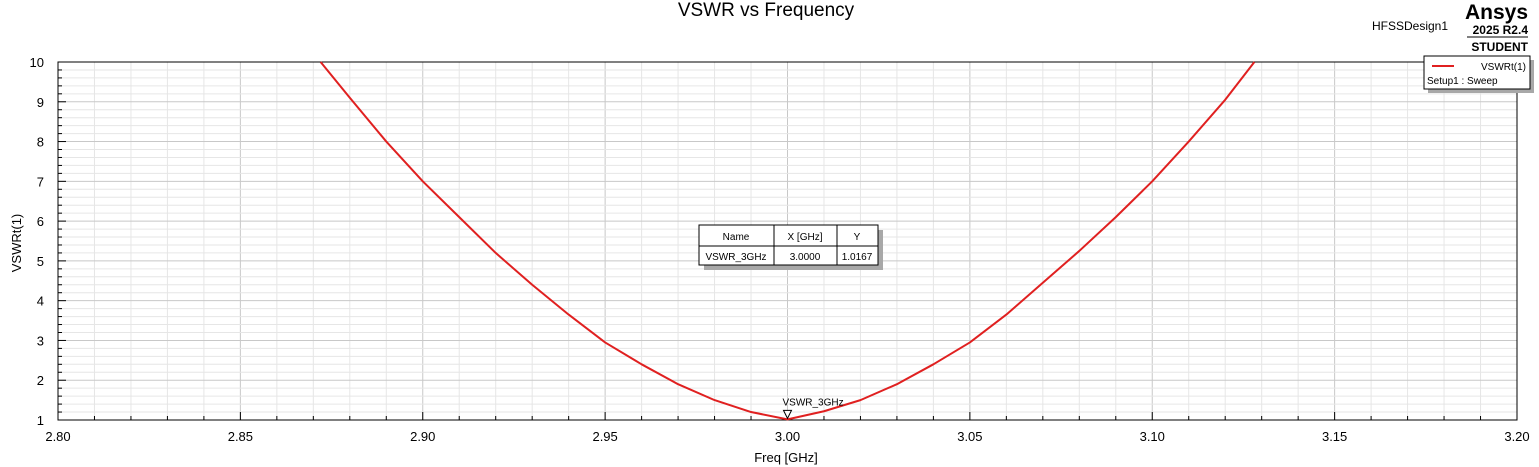 Image resolution: width=1539 pixels, height=467 pixels. I want to click on x-tick-labels: 2.80 2.85 2.90 2.95 3.00 3.05 3.10 3.15 3.20, so click(787, 436).